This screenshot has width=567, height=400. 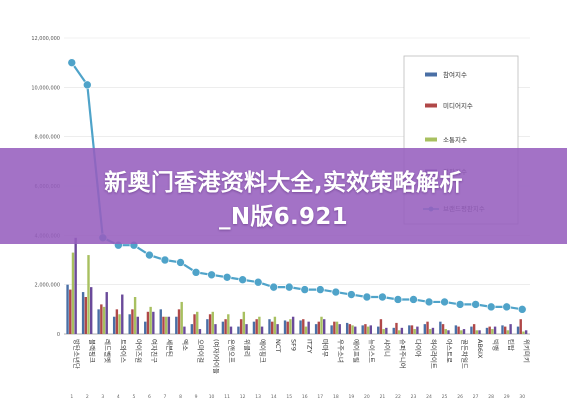 What do you see at coordinates (522, 397) in the screenshot?
I see `rank-label: 30` at bounding box center [522, 397].